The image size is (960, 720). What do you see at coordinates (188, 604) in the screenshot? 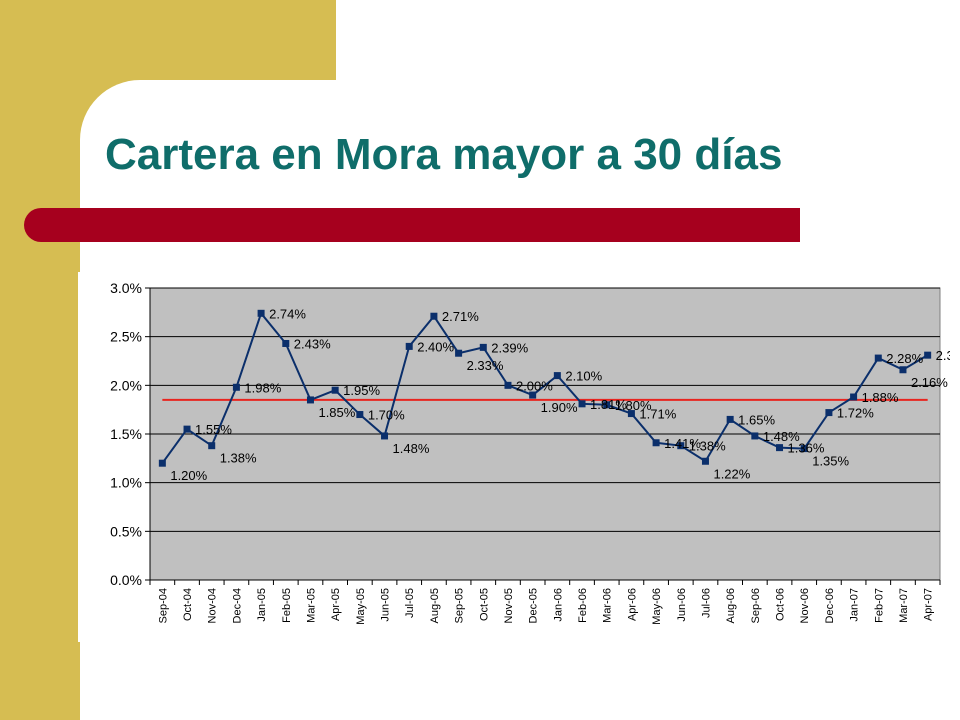
I see `x-tick-label: Oct-04` at bounding box center [188, 604].